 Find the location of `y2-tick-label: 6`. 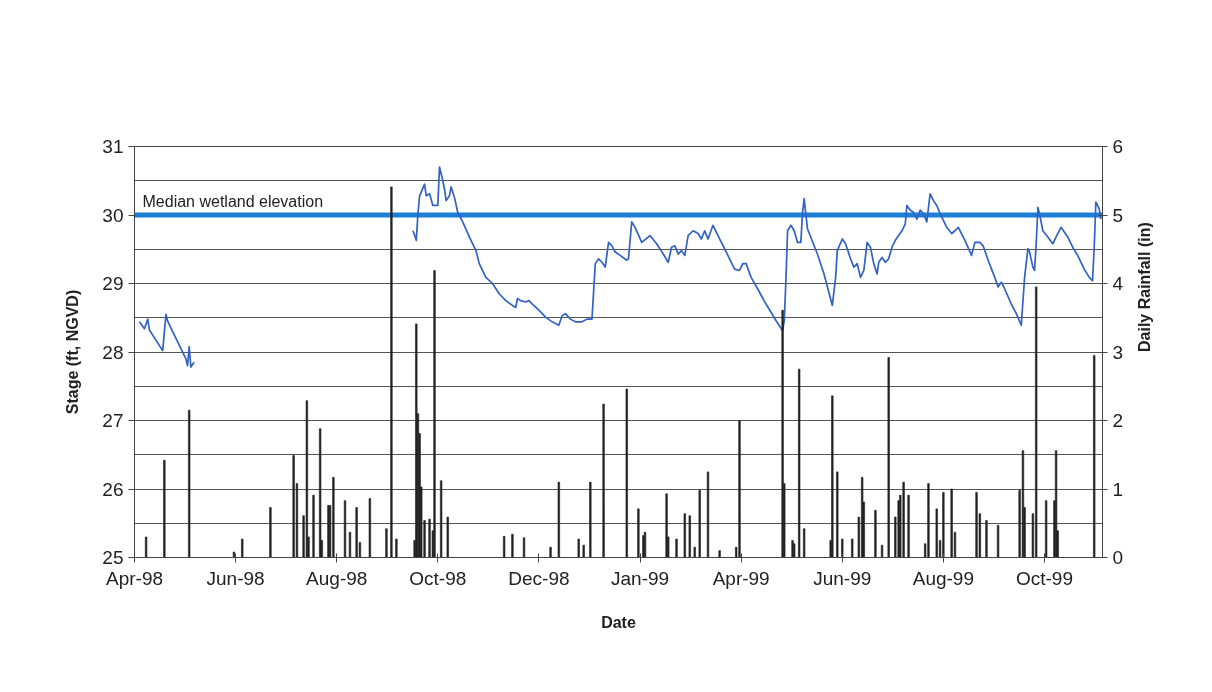

y2-tick-label: 6 is located at coordinates (1118, 146).